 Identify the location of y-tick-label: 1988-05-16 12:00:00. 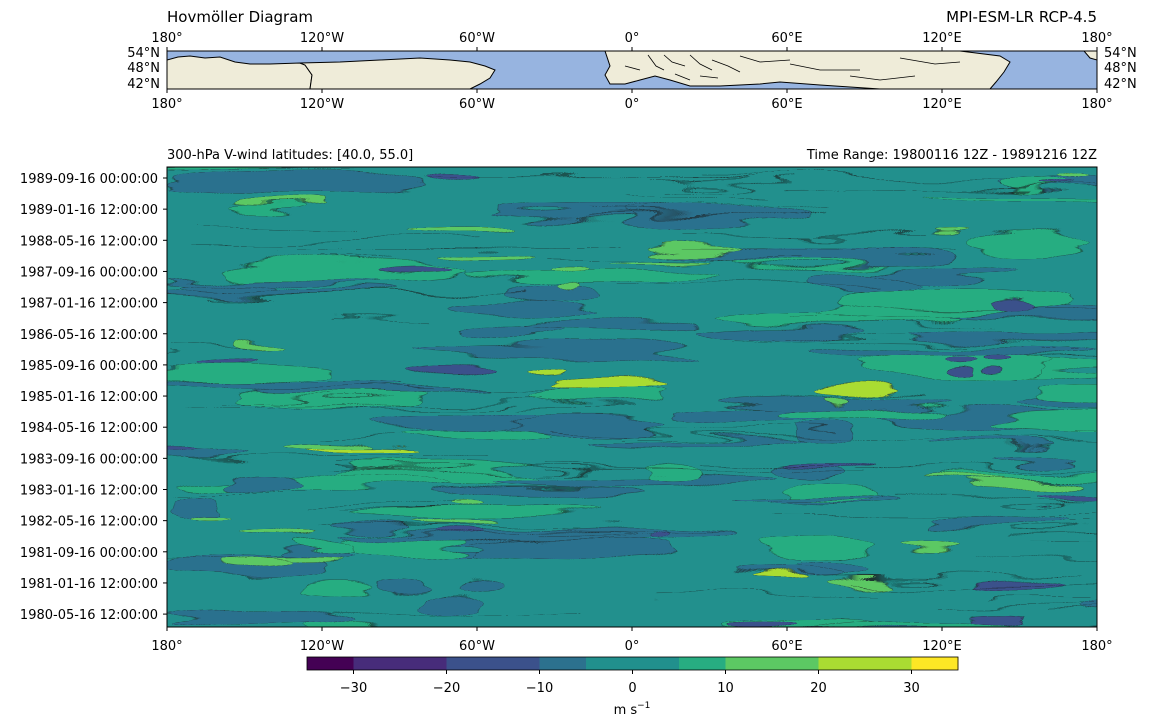
(89, 241).